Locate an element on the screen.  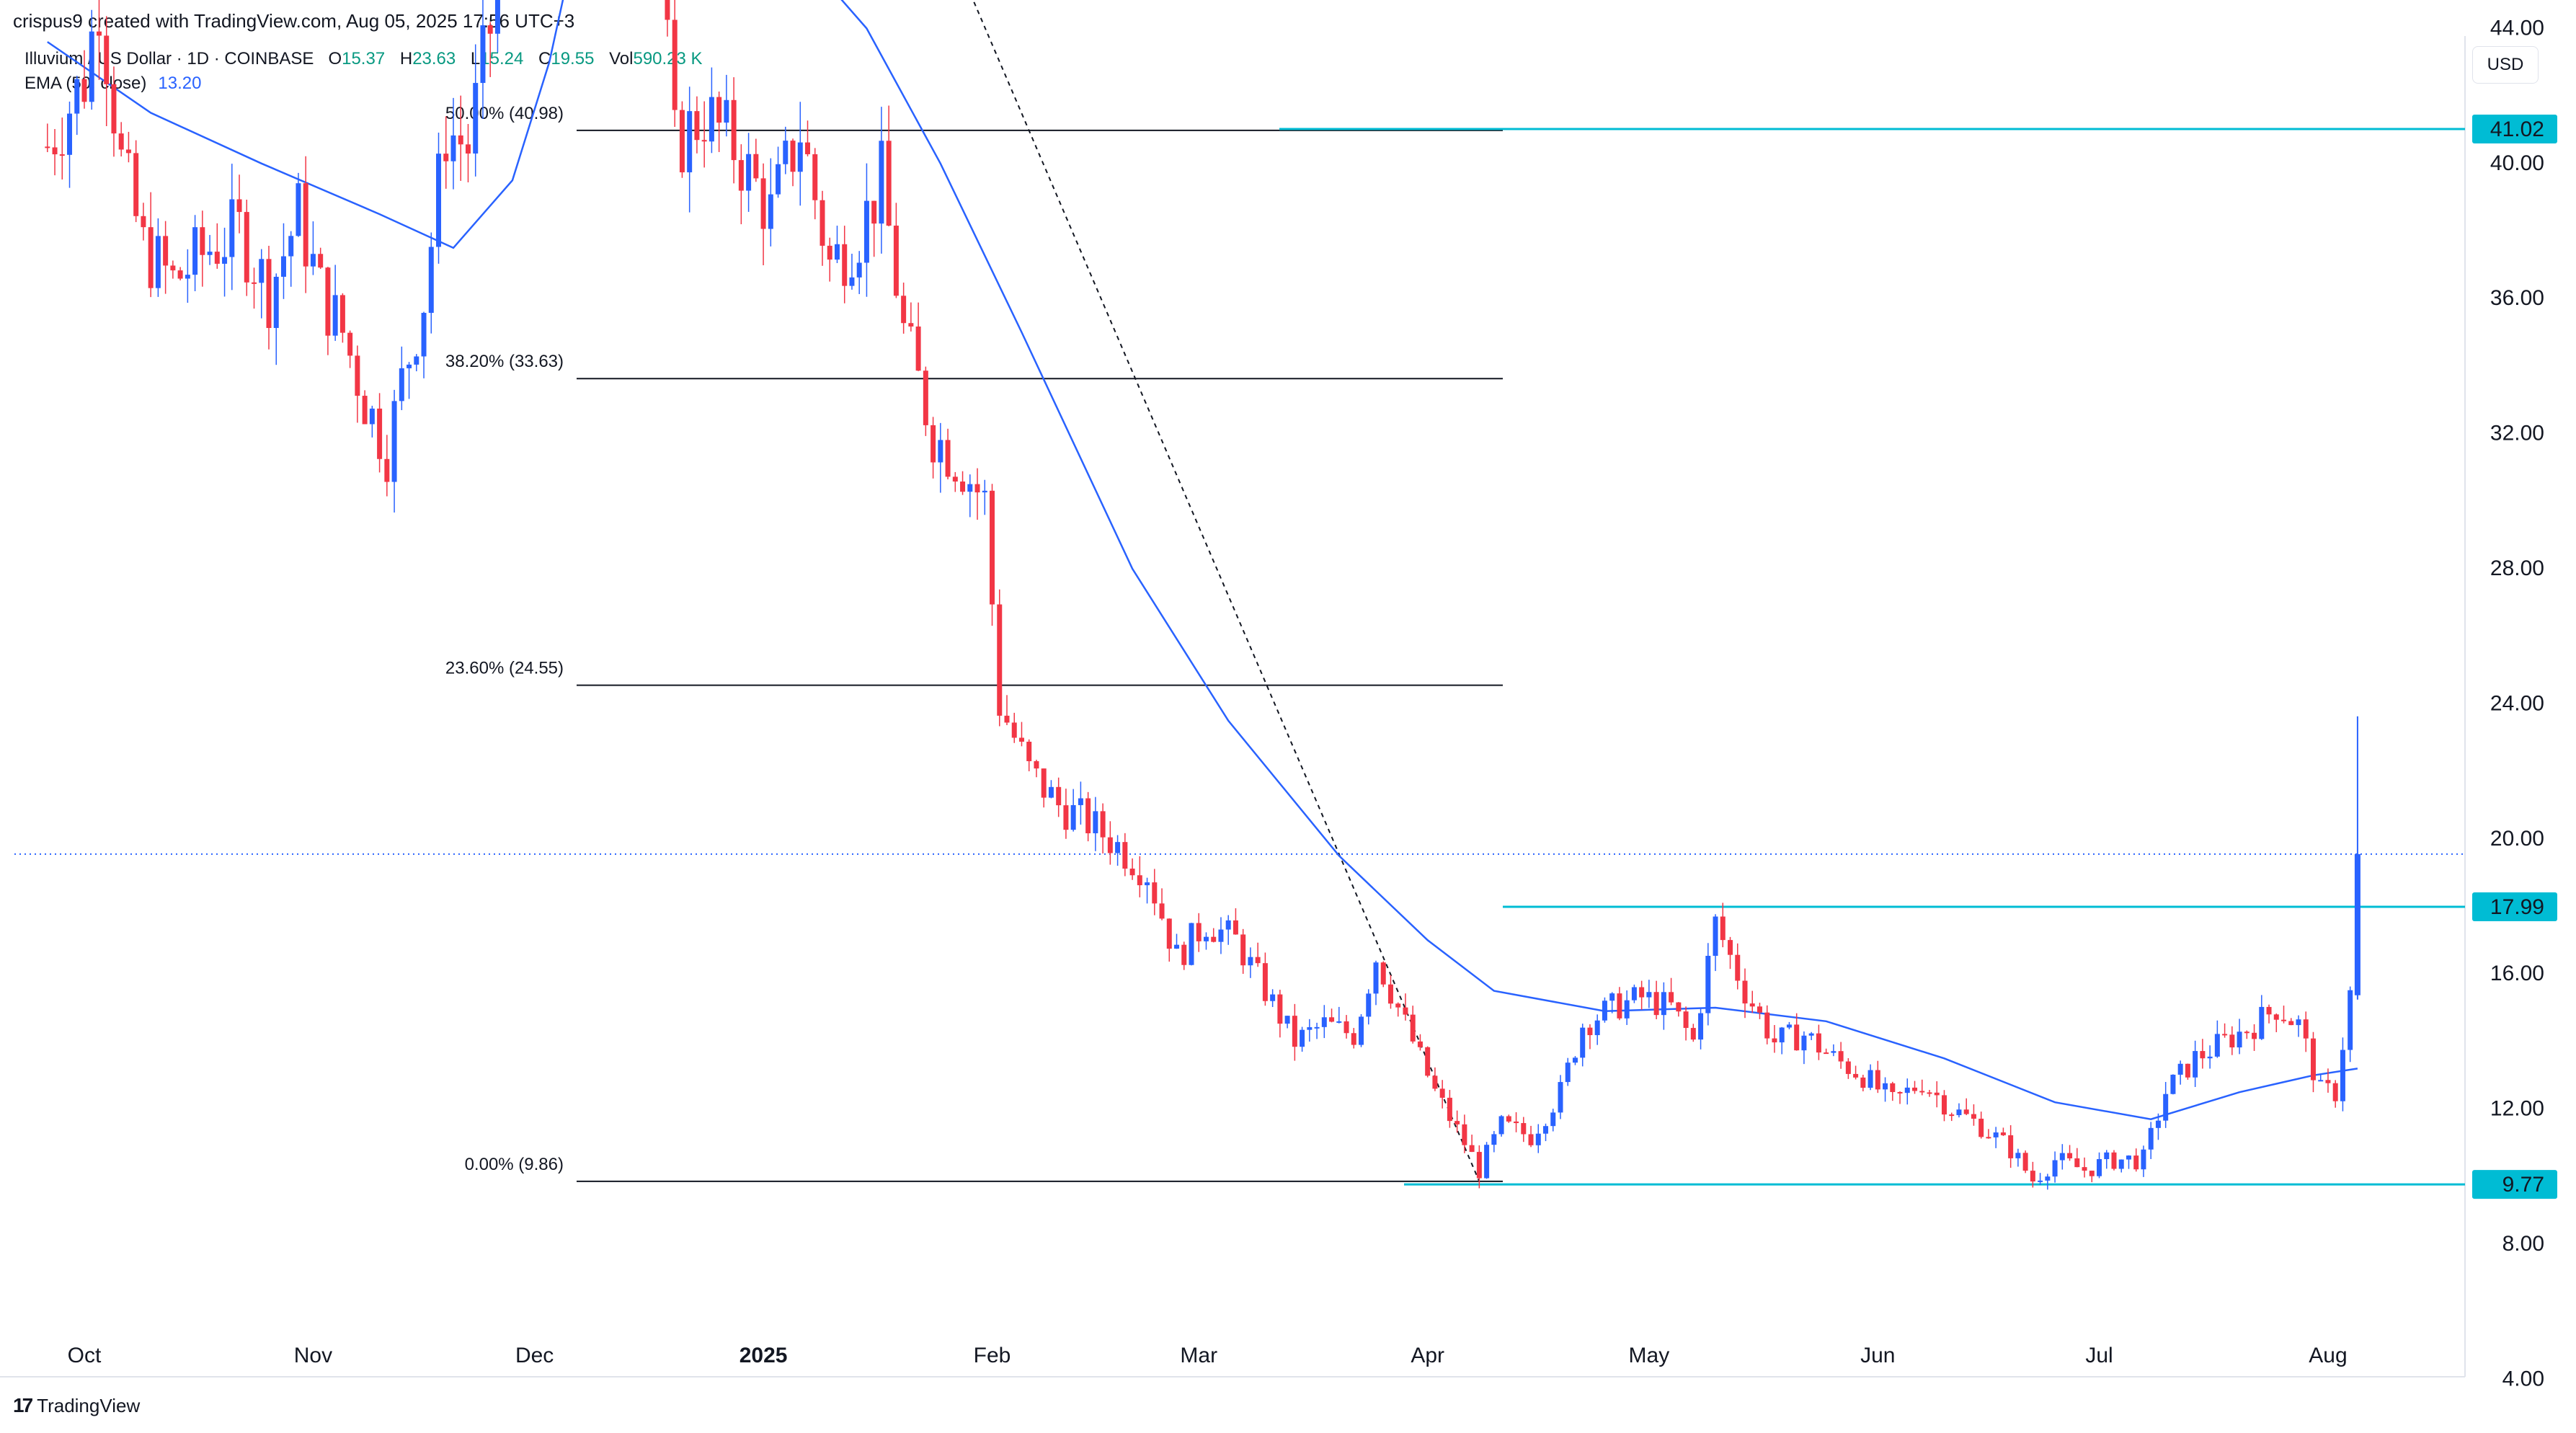
currency-button: USD is located at coordinates (2505, 65).